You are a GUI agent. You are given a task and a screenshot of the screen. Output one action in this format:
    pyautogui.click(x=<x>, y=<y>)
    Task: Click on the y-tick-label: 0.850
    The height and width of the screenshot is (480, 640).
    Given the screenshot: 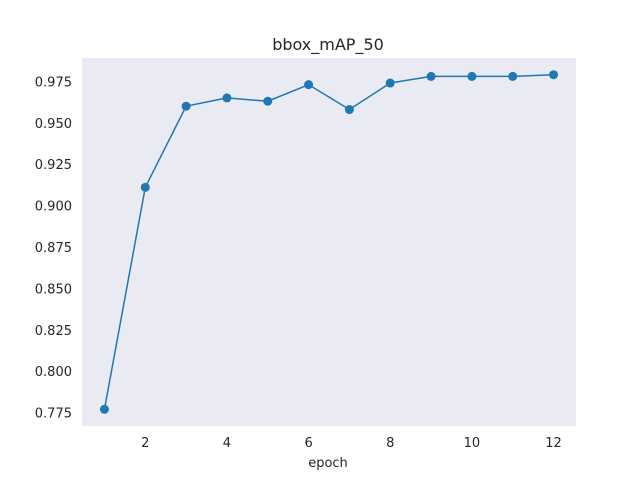 What is the action you would take?
    pyautogui.click(x=53, y=289)
    